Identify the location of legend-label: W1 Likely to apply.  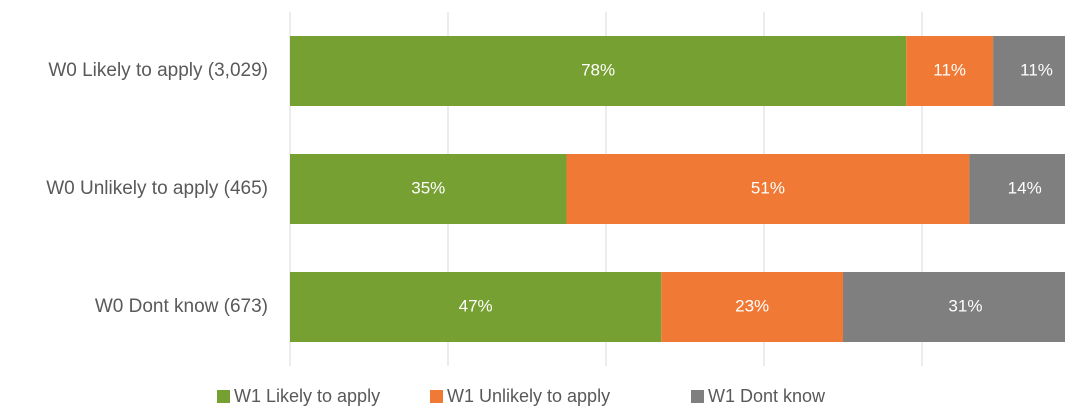
(307, 396).